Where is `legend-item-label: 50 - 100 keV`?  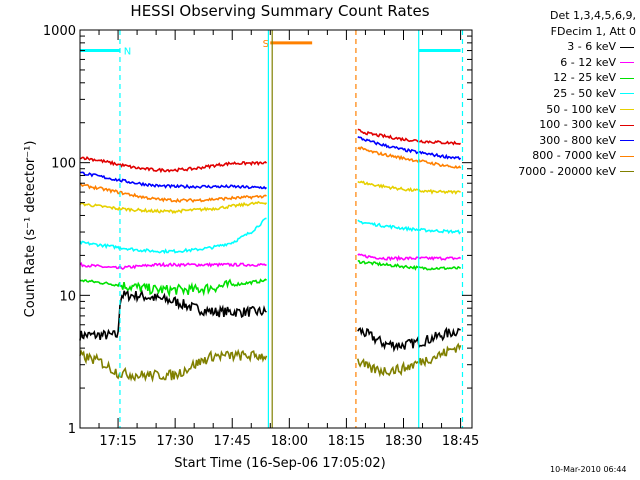 legend-item-label: 50 - 100 keV is located at coordinates (581, 109).